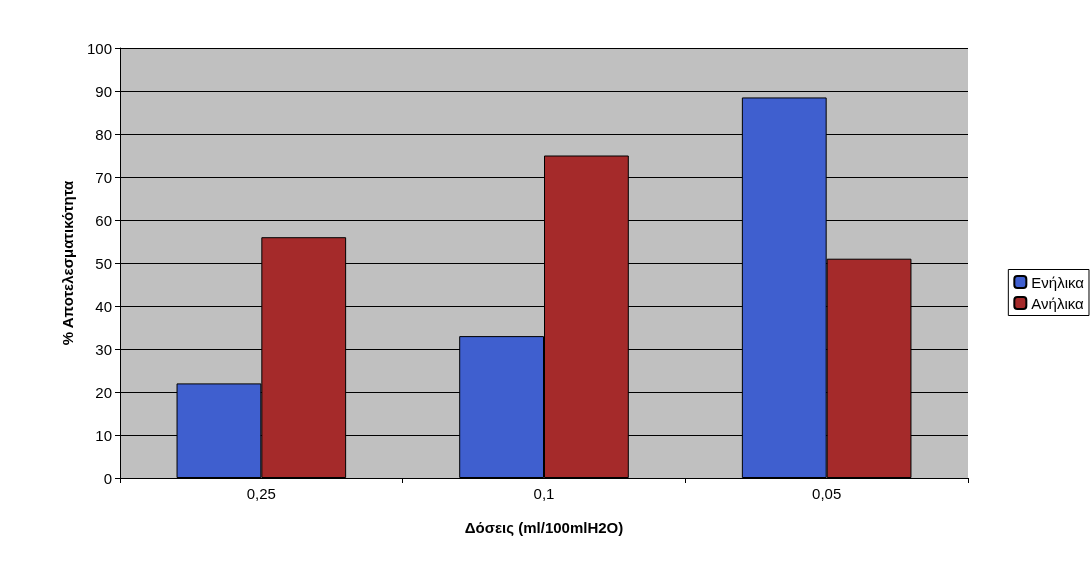  What do you see at coordinates (103, 91) in the screenshot?
I see `y-tick-label: 90` at bounding box center [103, 91].